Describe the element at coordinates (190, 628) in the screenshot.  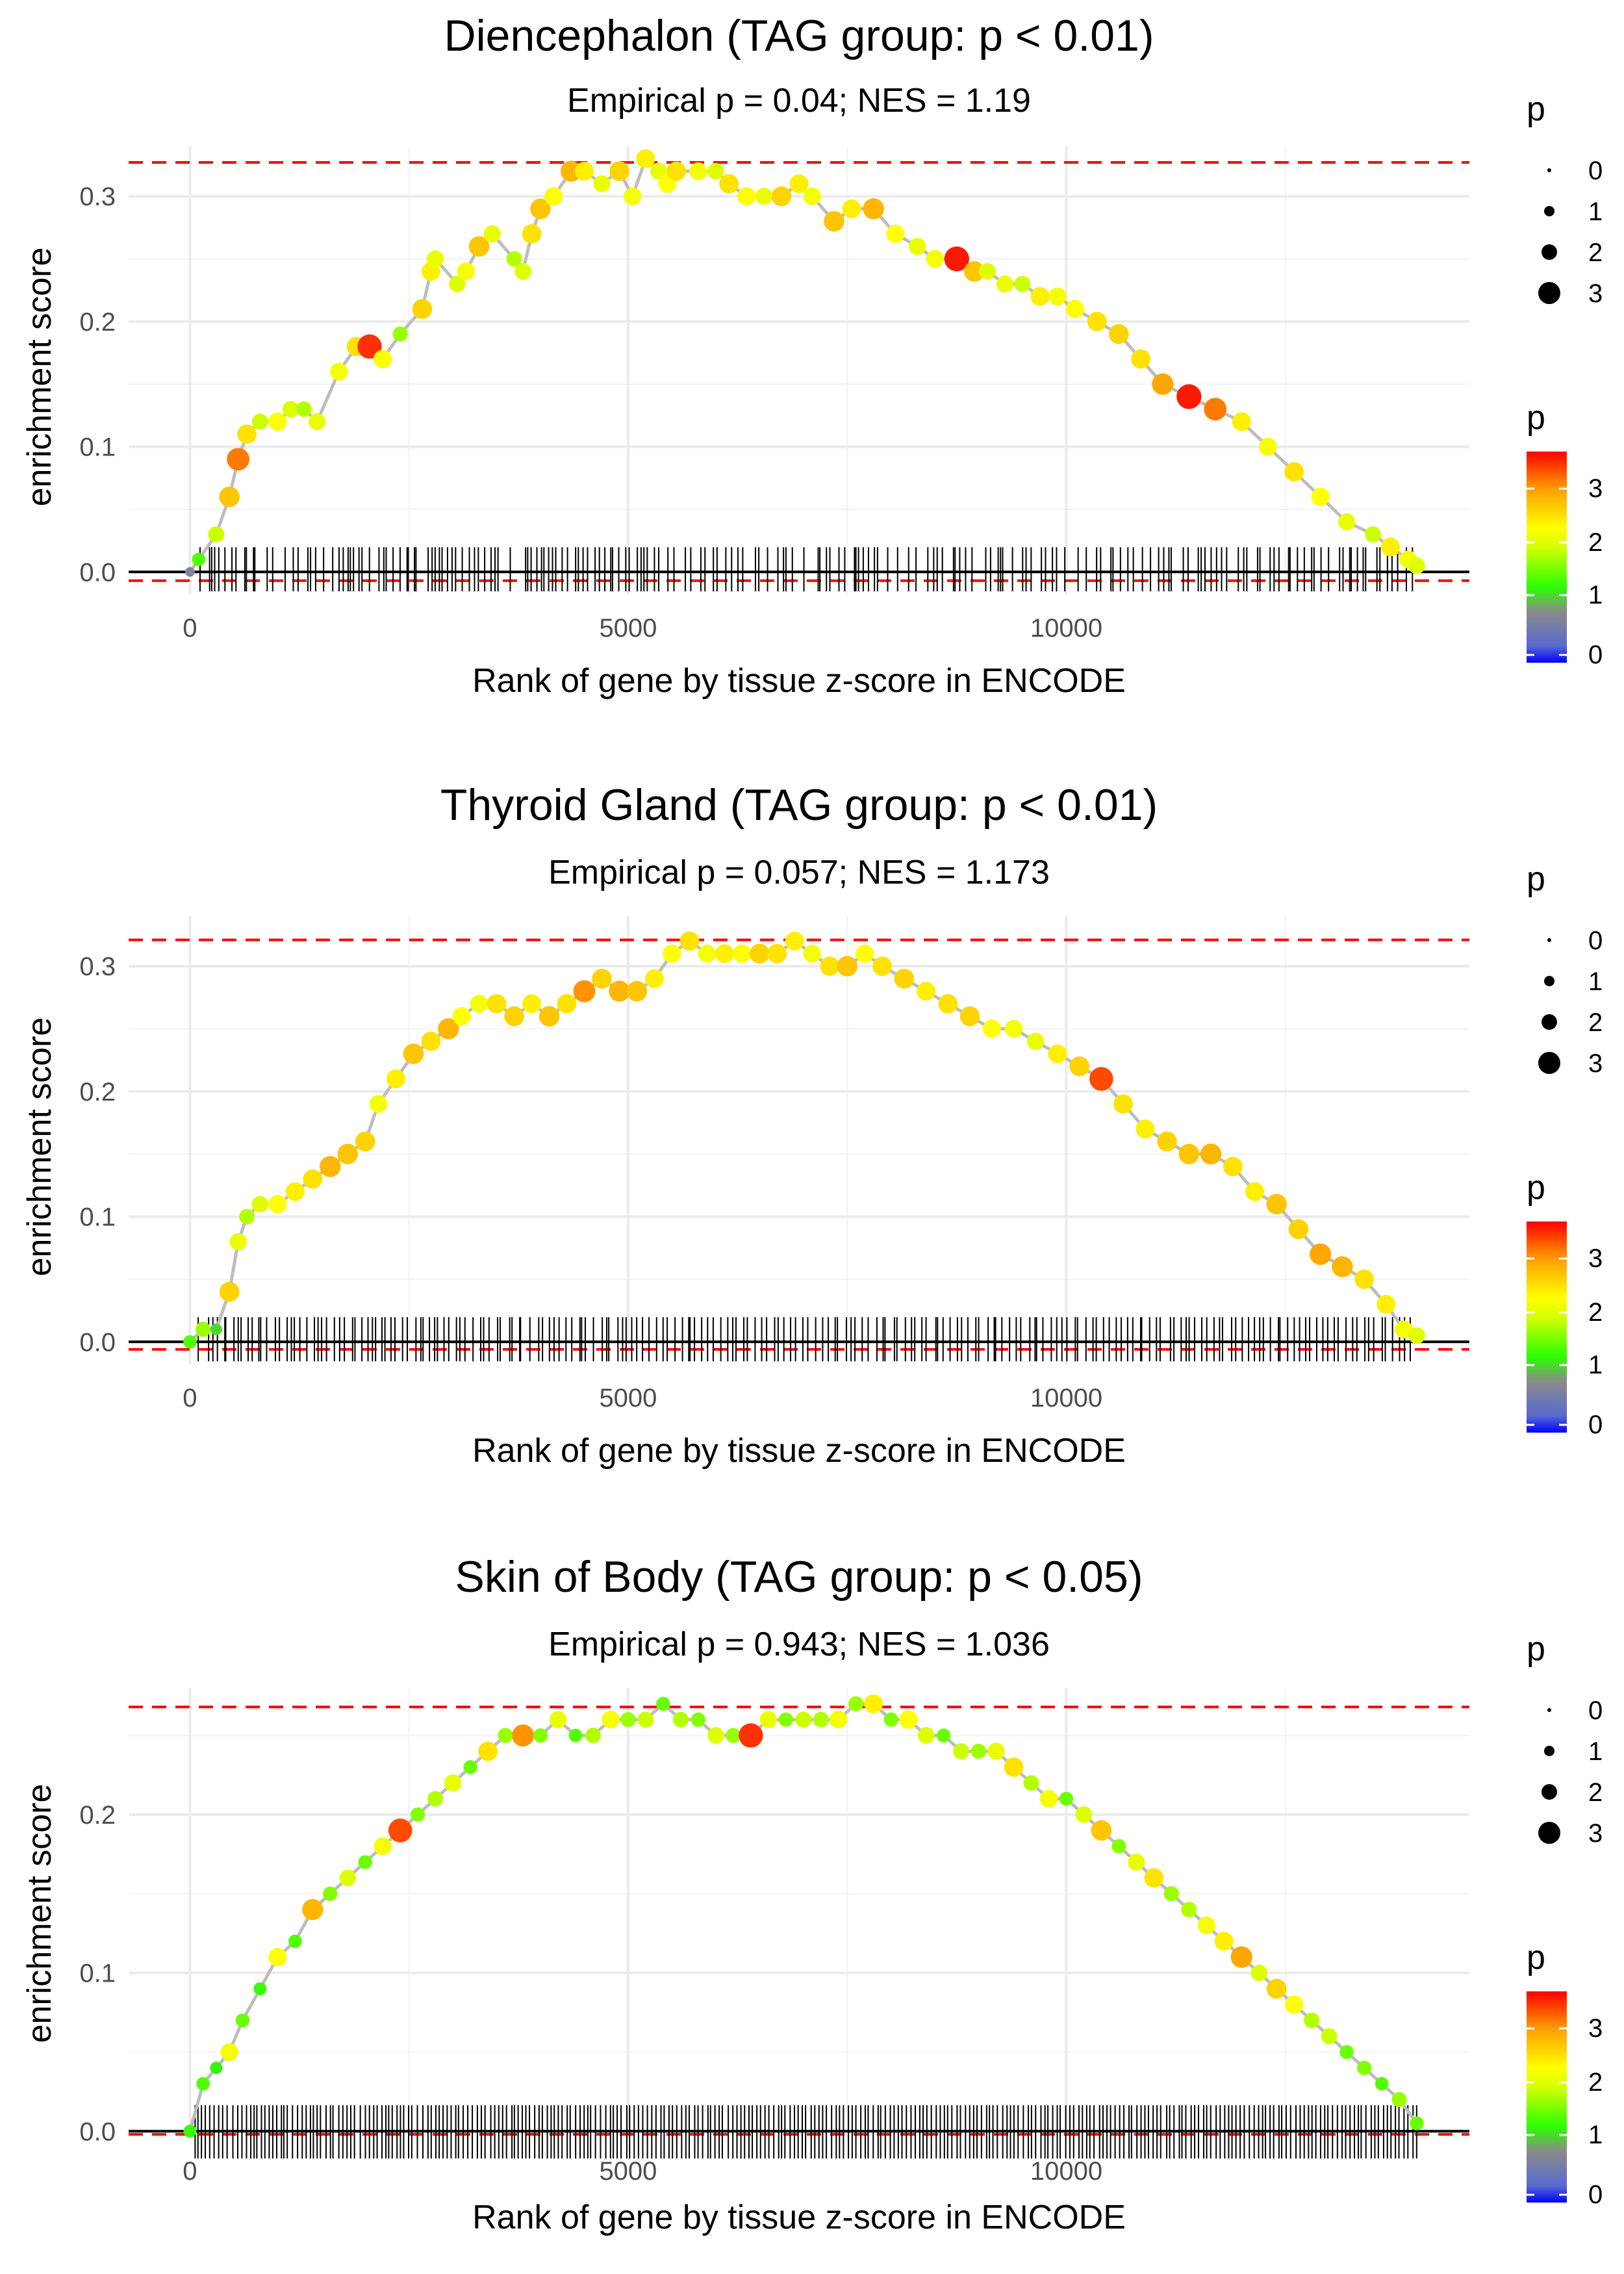
I see `x-tick-label: 0` at that location.